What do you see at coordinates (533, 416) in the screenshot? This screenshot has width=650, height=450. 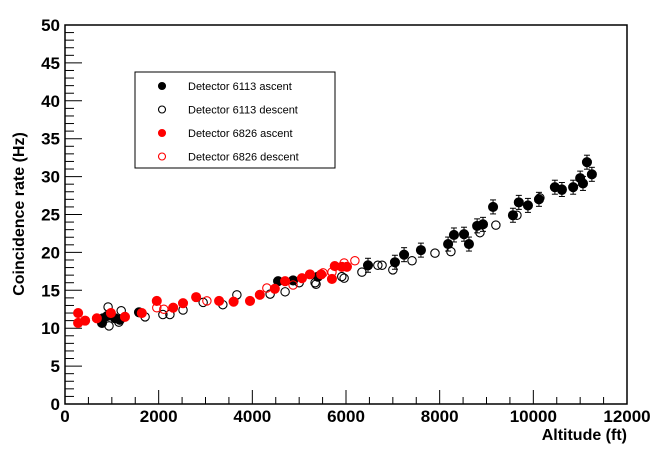 I see `x-tick-label: 10000` at bounding box center [533, 416].